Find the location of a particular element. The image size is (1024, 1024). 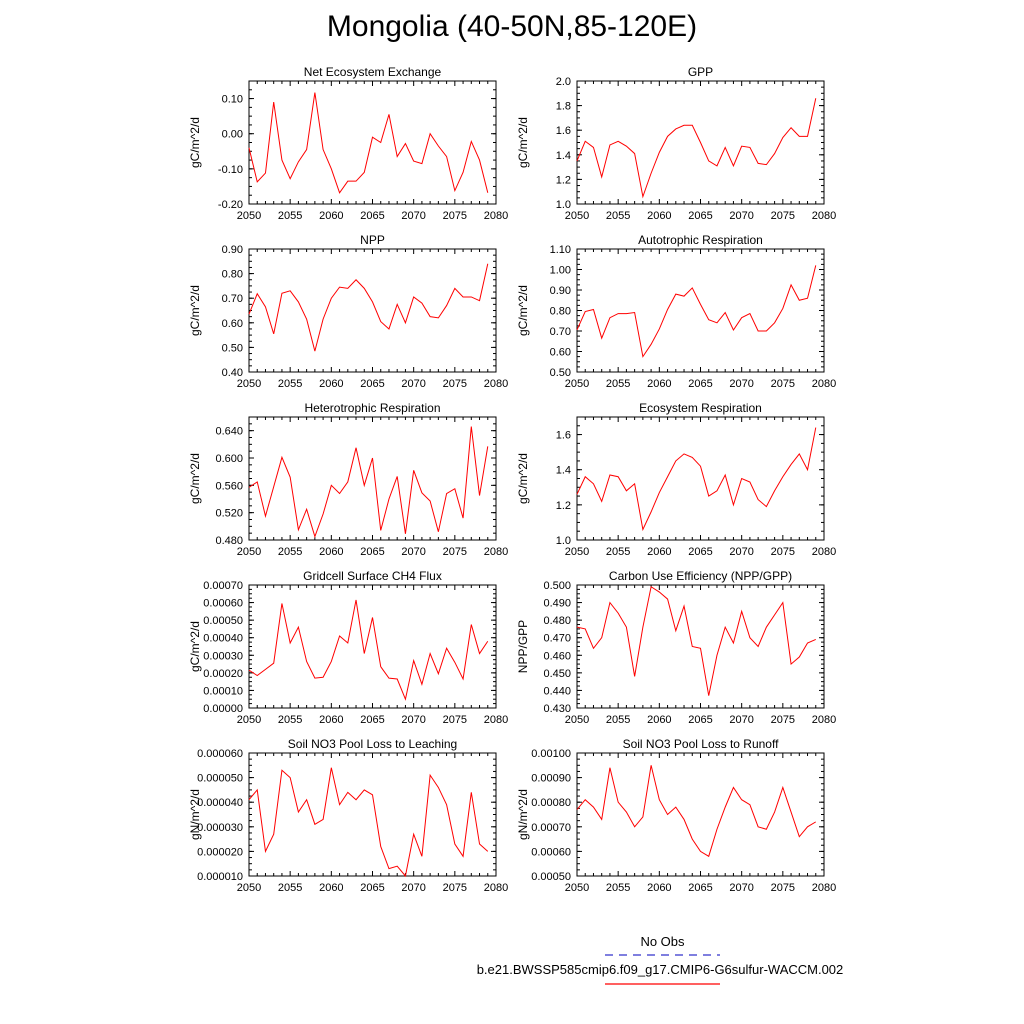

y-tick-label: 0.00020 is located at coordinates (223, 674).